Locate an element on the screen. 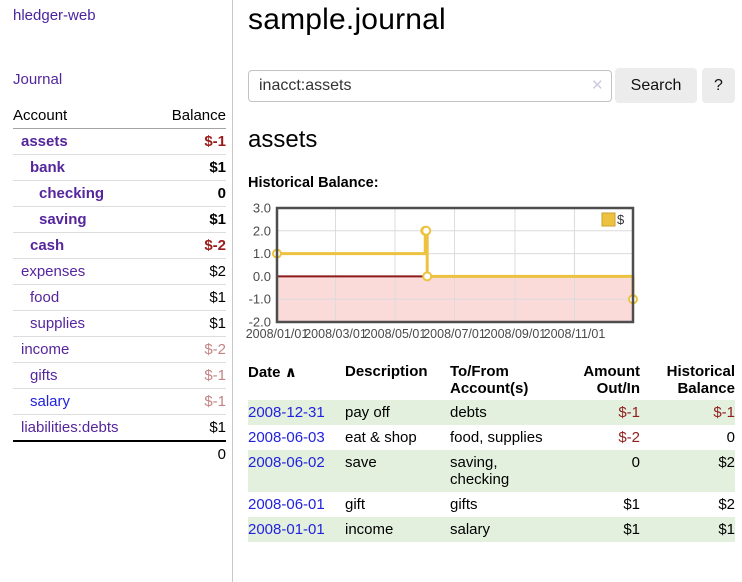  transaction-row: 2008-06-01 gift gifts $1 $2 is located at coordinates (491, 504).